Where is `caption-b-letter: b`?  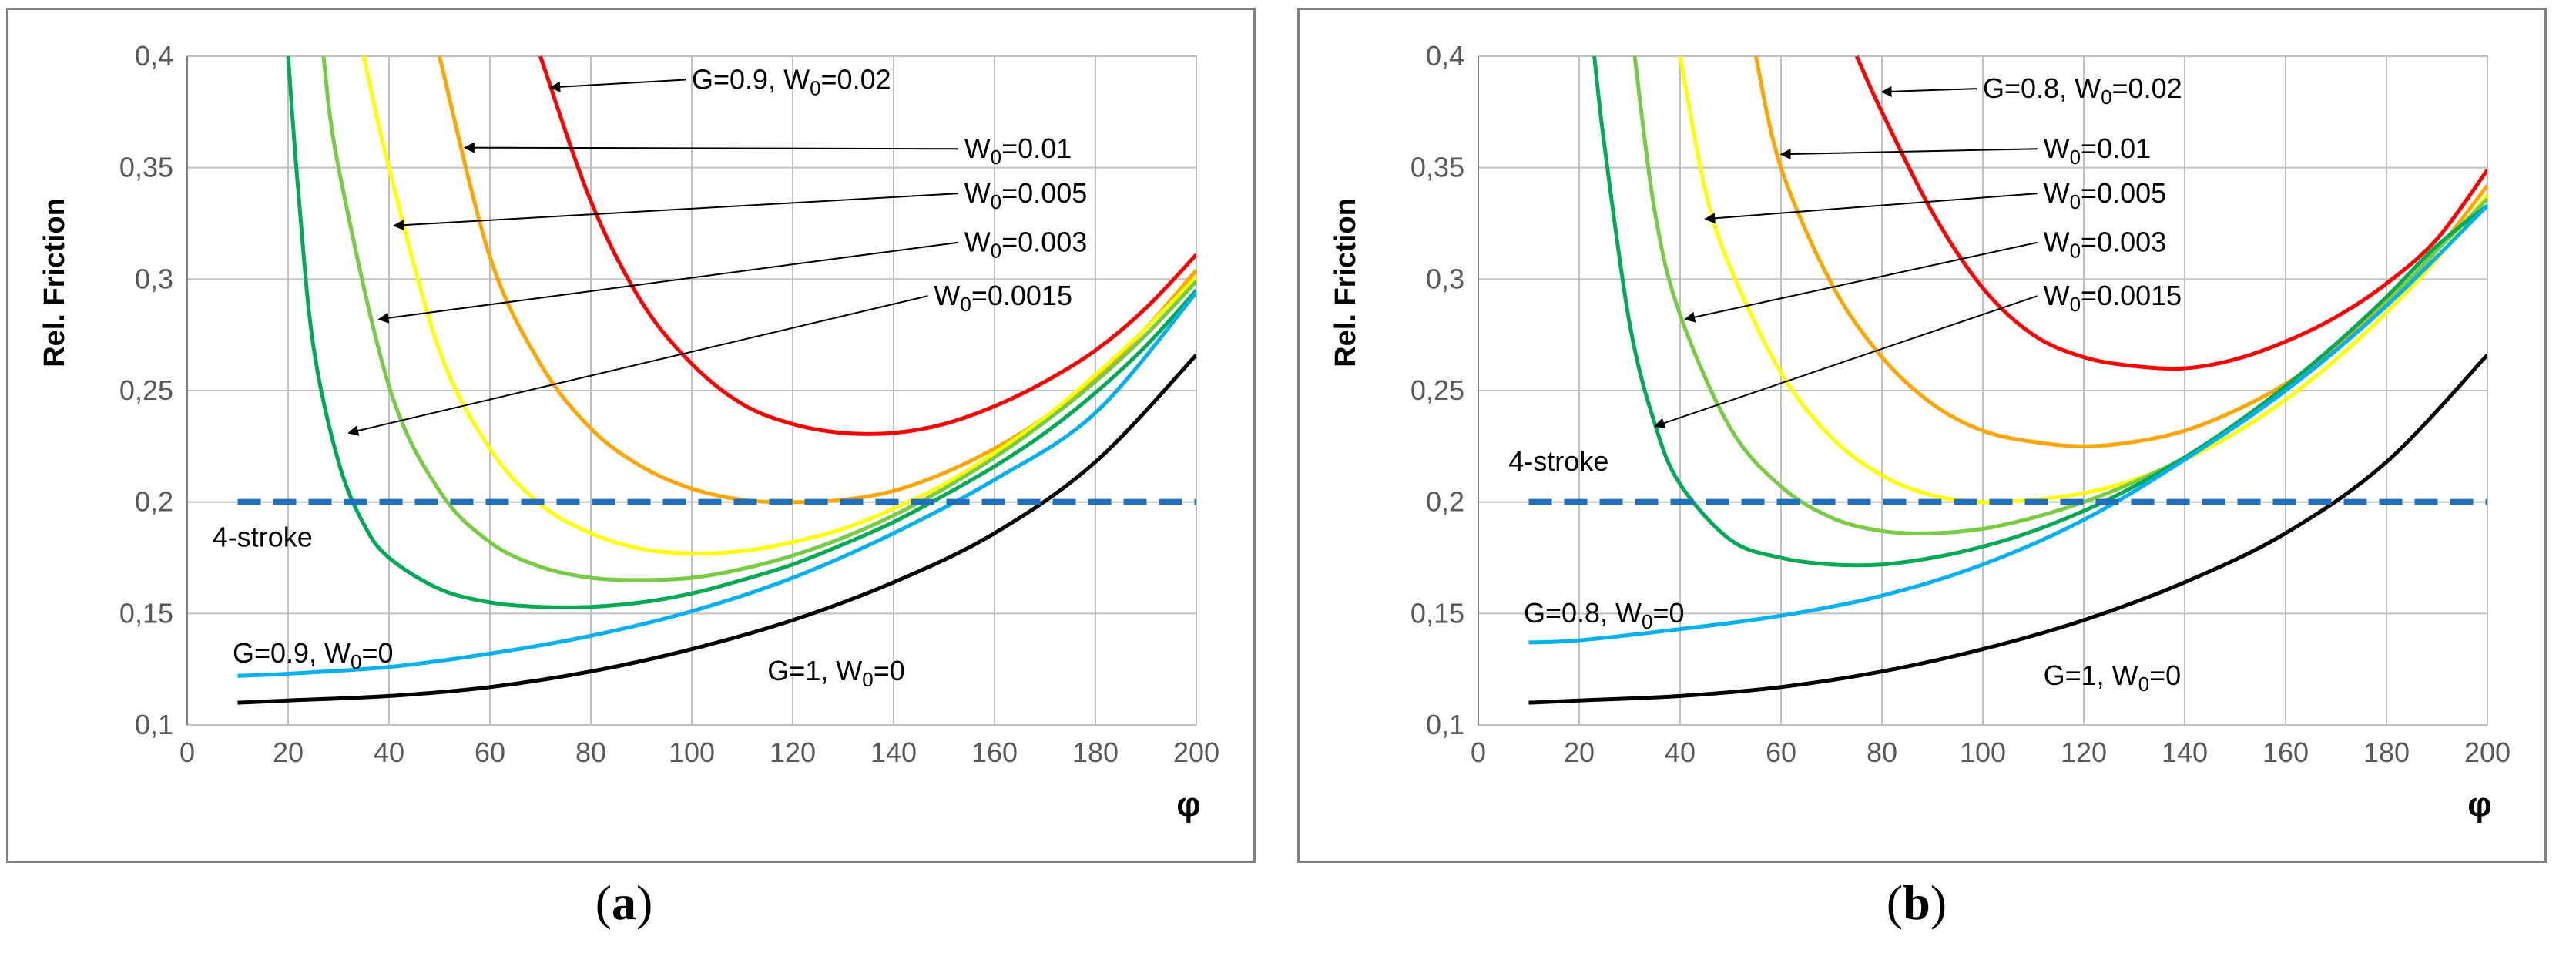 caption-b-letter: b is located at coordinates (1916, 902).